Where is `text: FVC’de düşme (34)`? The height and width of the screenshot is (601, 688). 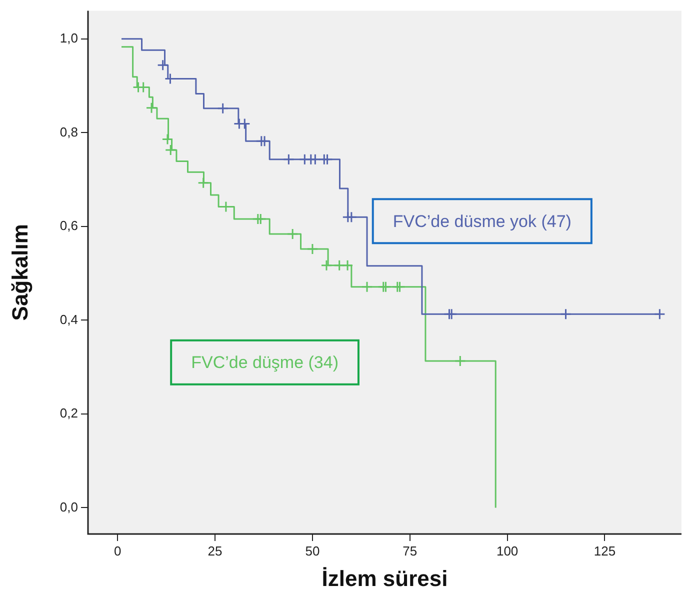 text: FVC’de düşme (34) is located at coordinates (264, 362).